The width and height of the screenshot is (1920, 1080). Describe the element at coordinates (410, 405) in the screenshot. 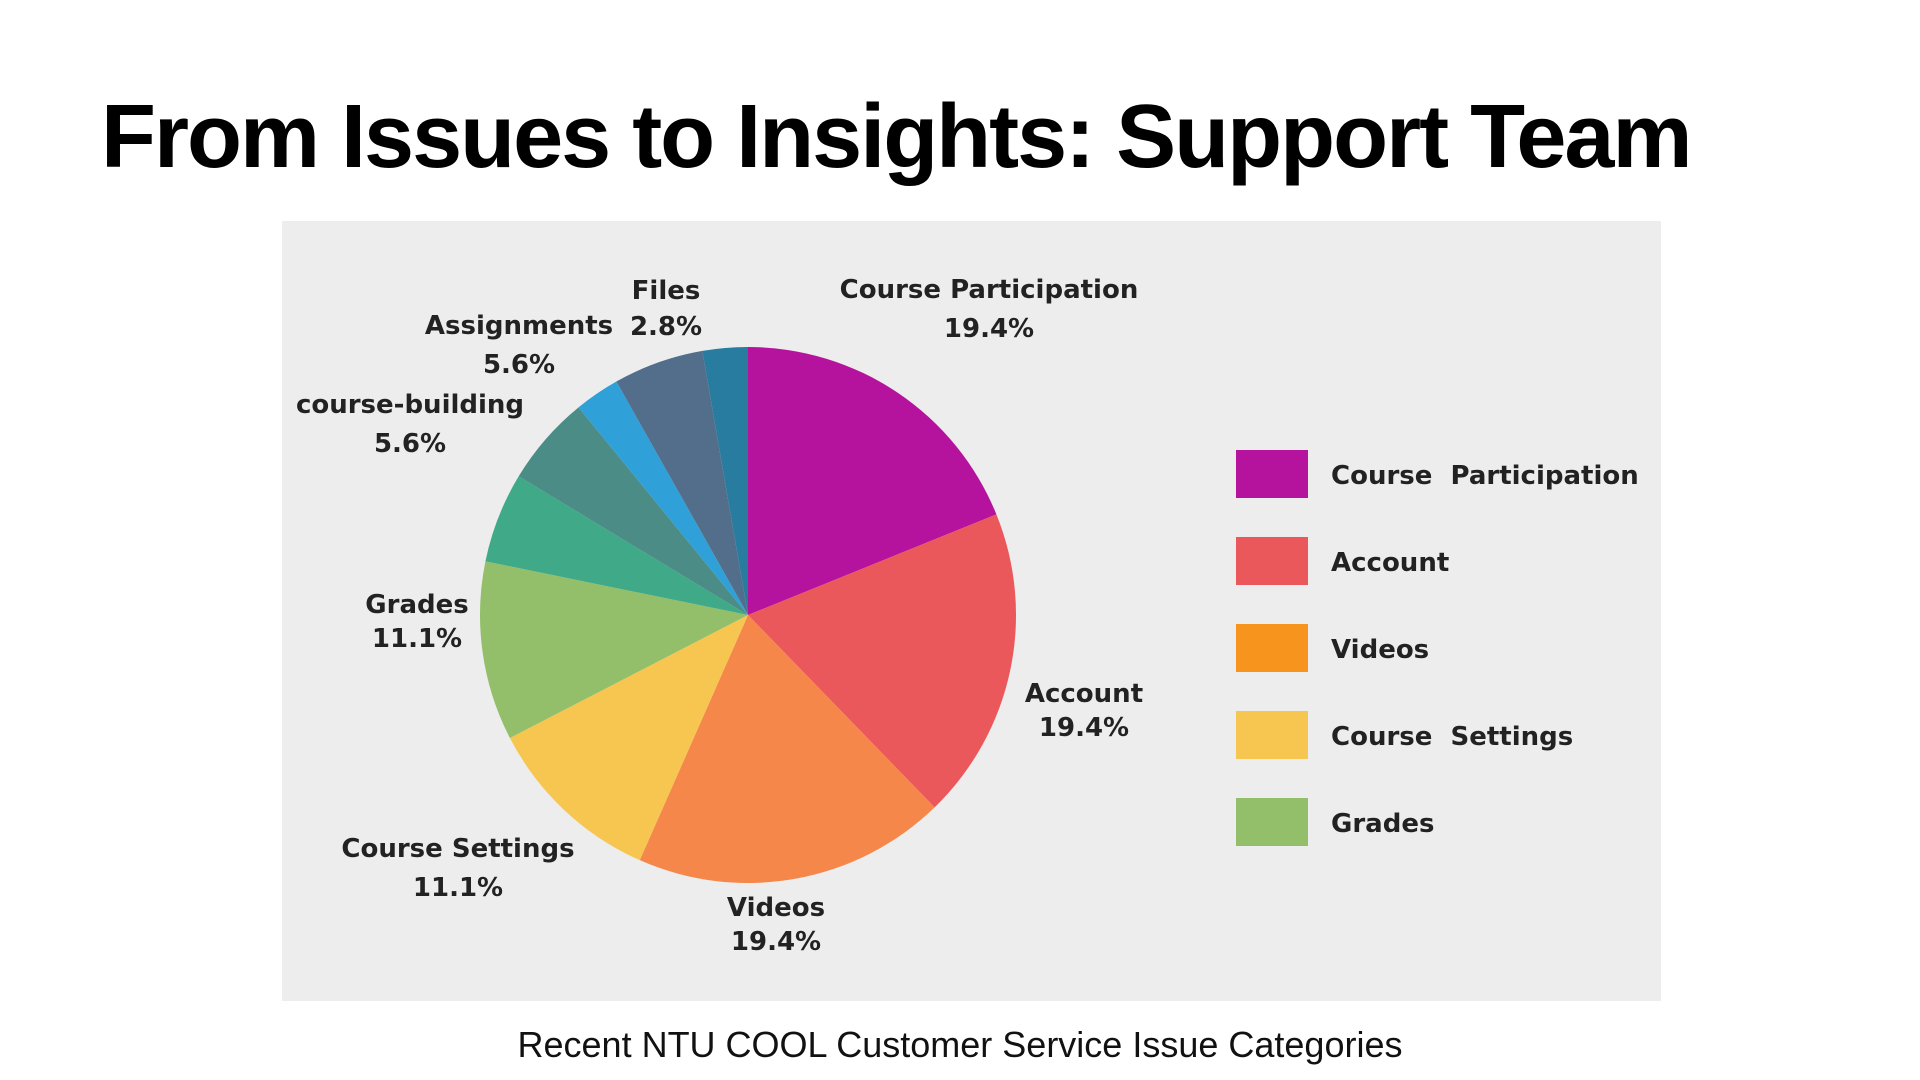

I see `slice-label-course-building: course-building` at that location.